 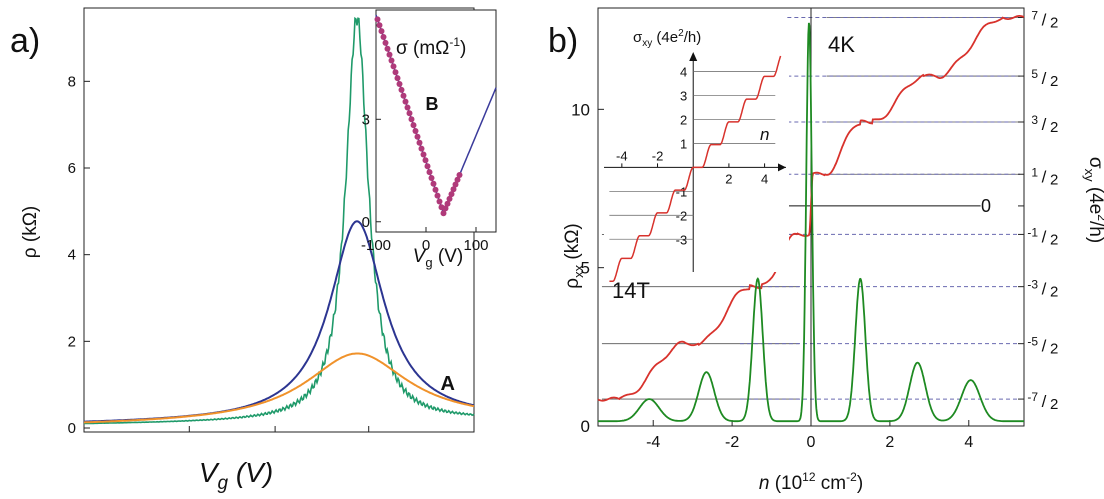 I want to click on fraction-numerator: 7, so click(x=1034, y=16).